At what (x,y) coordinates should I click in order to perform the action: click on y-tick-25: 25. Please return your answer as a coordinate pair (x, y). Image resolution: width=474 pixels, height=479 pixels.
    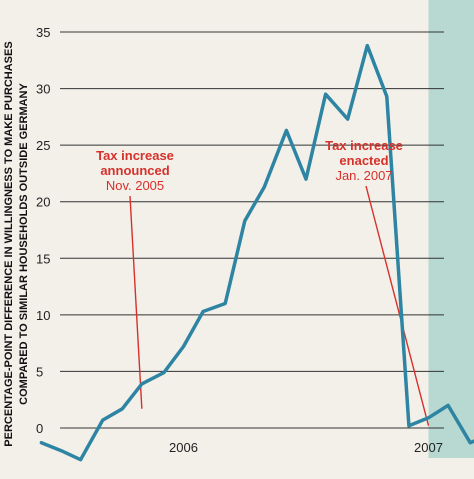
    Looking at the image, I should click on (43, 145).